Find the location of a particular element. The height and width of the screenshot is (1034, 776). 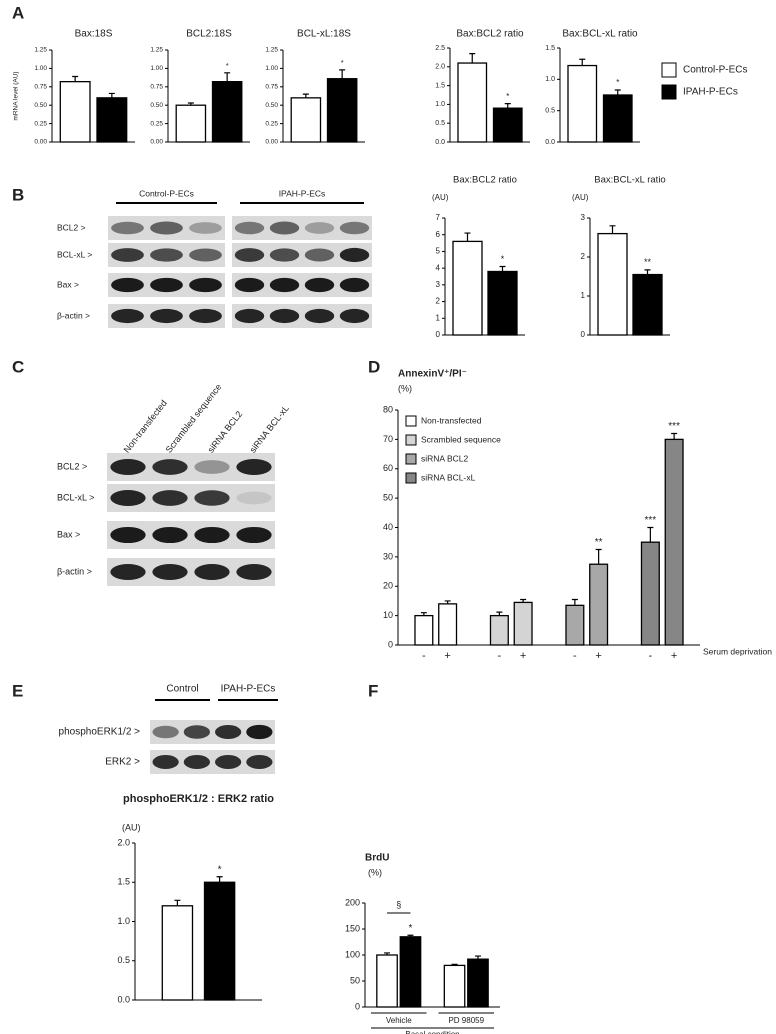

x-tick-label: PD 98059 is located at coordinates (466, 1020).